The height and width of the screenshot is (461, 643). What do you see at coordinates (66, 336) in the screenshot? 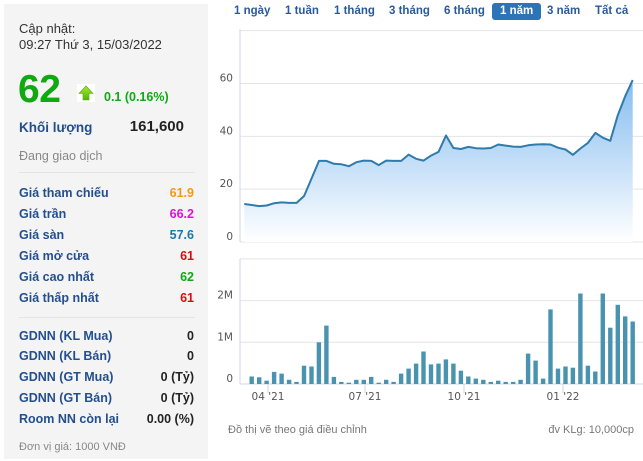
I see `foreign-buy-volume-label: GDNN (KL Mua)` at bounding box center [66, 336].